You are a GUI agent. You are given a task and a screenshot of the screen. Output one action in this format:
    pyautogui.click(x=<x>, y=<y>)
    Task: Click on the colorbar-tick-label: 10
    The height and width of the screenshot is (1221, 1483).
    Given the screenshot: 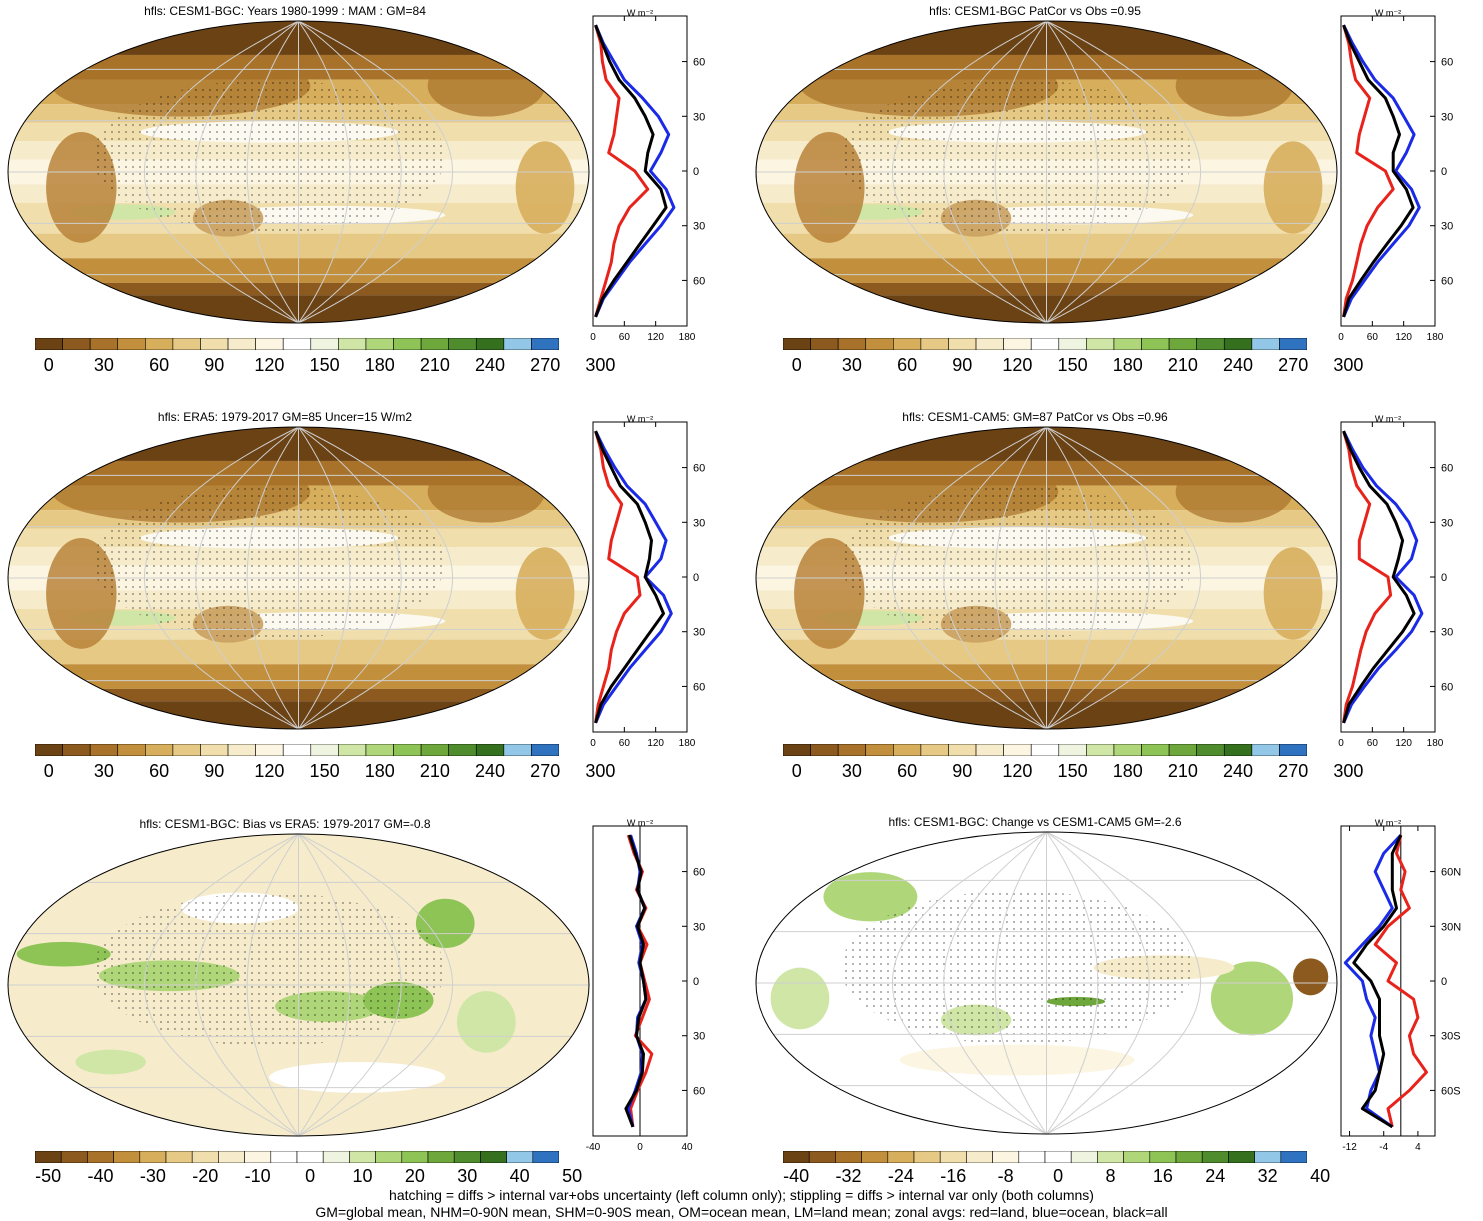 What is the action you would take?
    pyautogui.click(x=362, y=1176)
    